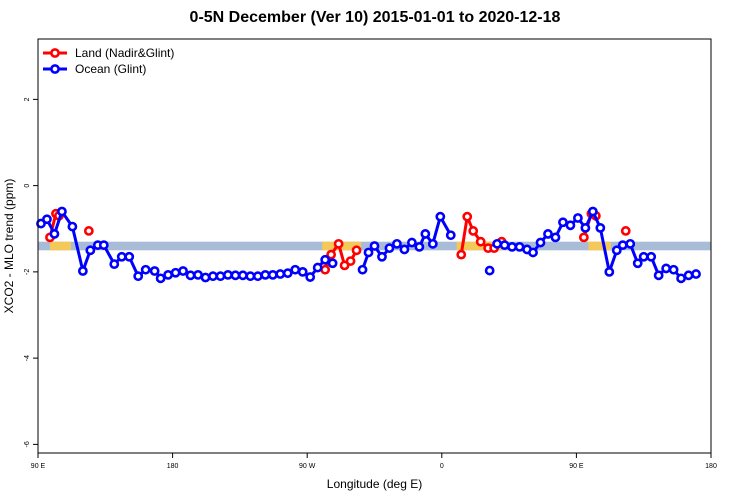 The image size is (750, 500). I want to click on y-tick-label: -2, so click(27, 272).